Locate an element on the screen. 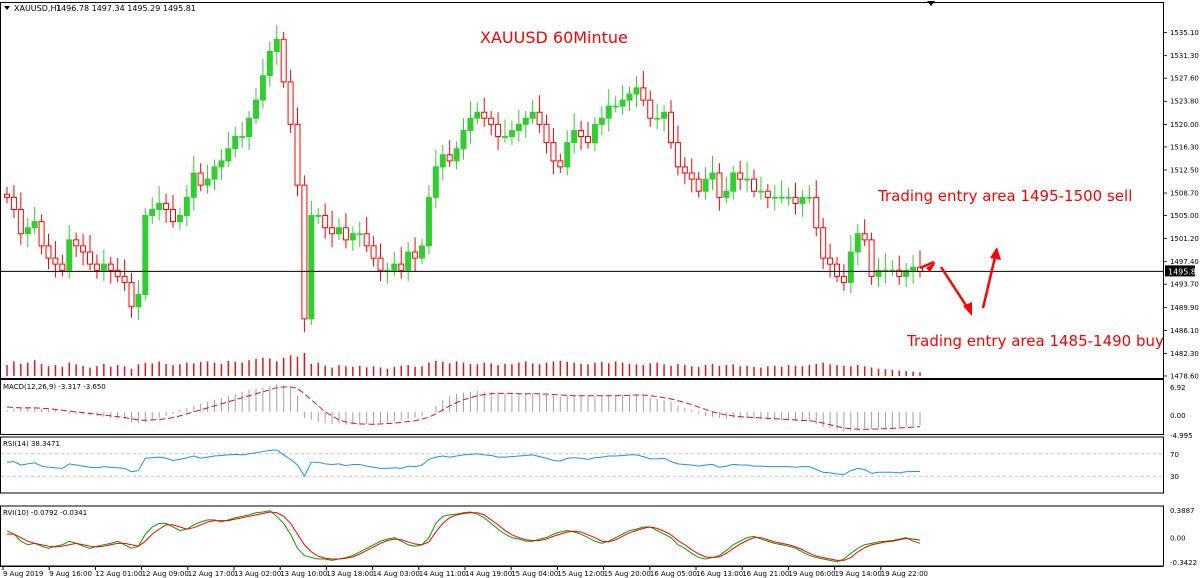 This screenshot has height=578, width=1200. rsi-indicator: 70 30 is located at coordinates (589, 465).